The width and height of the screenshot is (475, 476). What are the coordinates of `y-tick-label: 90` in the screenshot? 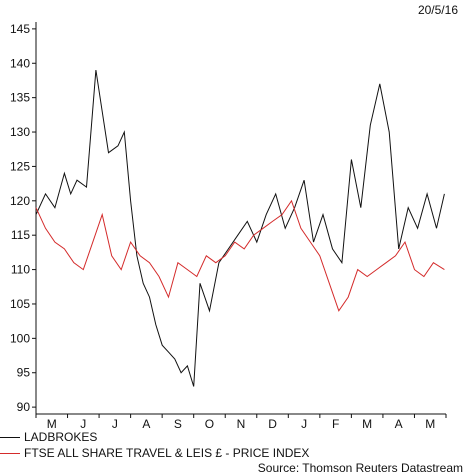 It's located at (24, 407).